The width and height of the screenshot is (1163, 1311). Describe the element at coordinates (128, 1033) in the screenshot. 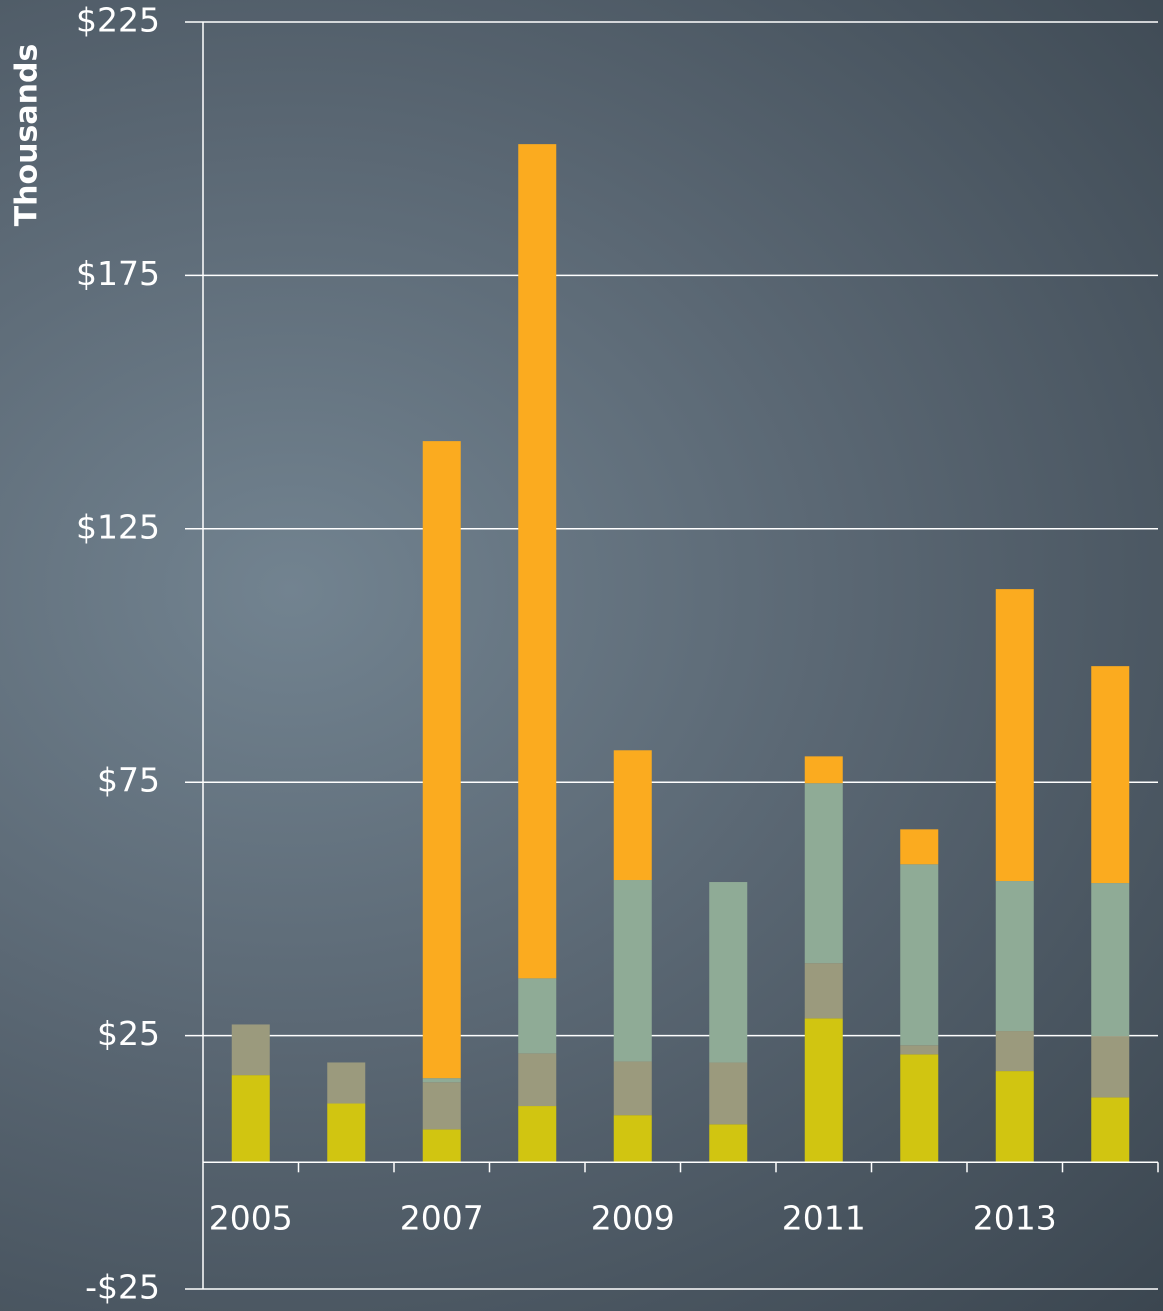

I see `y-tick-label: $25` at that location.